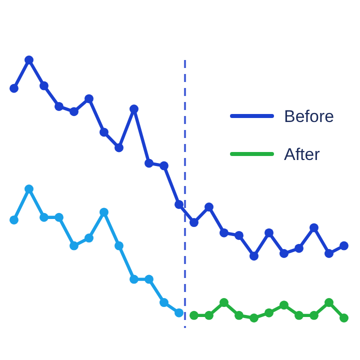 The image size is (360, 360). I want to click on legend-label: After, so click(302, 154).